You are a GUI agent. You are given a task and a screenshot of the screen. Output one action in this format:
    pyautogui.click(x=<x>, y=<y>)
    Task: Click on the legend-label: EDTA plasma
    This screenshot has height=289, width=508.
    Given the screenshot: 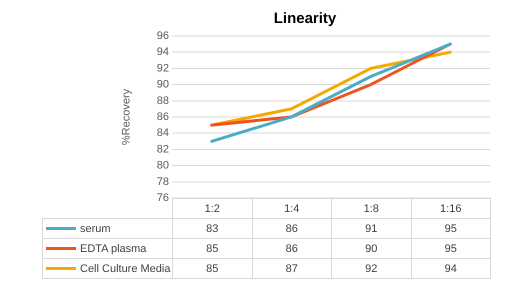 What is the action you would take?
    pyautogui.click(x=107, y=248)
    